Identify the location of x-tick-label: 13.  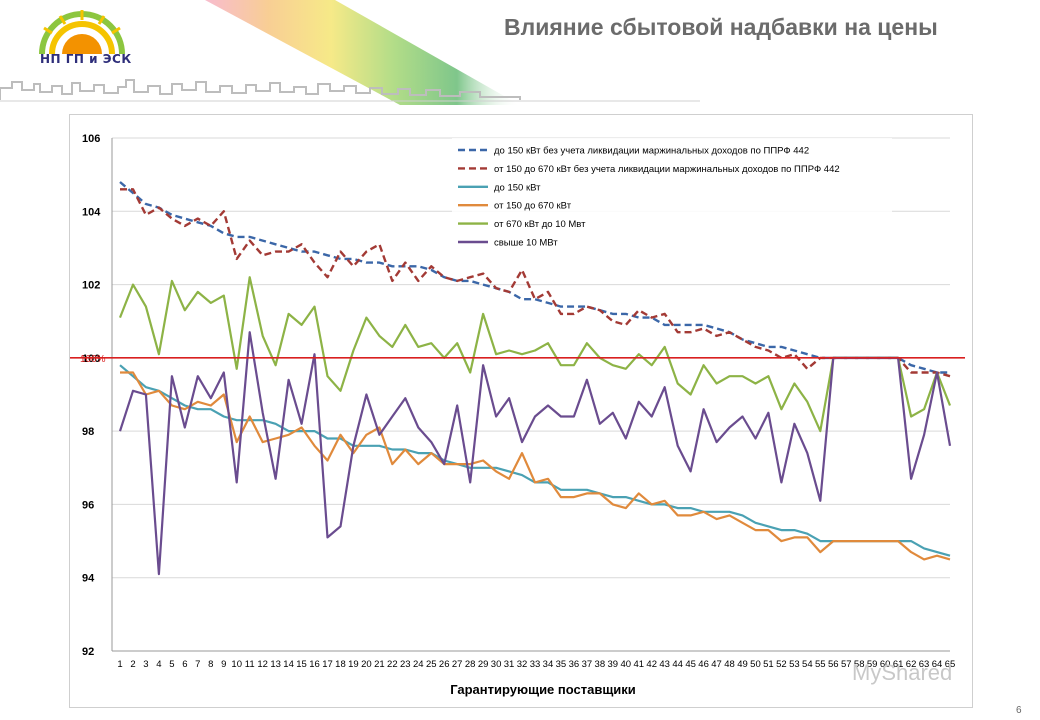
(275, 664).